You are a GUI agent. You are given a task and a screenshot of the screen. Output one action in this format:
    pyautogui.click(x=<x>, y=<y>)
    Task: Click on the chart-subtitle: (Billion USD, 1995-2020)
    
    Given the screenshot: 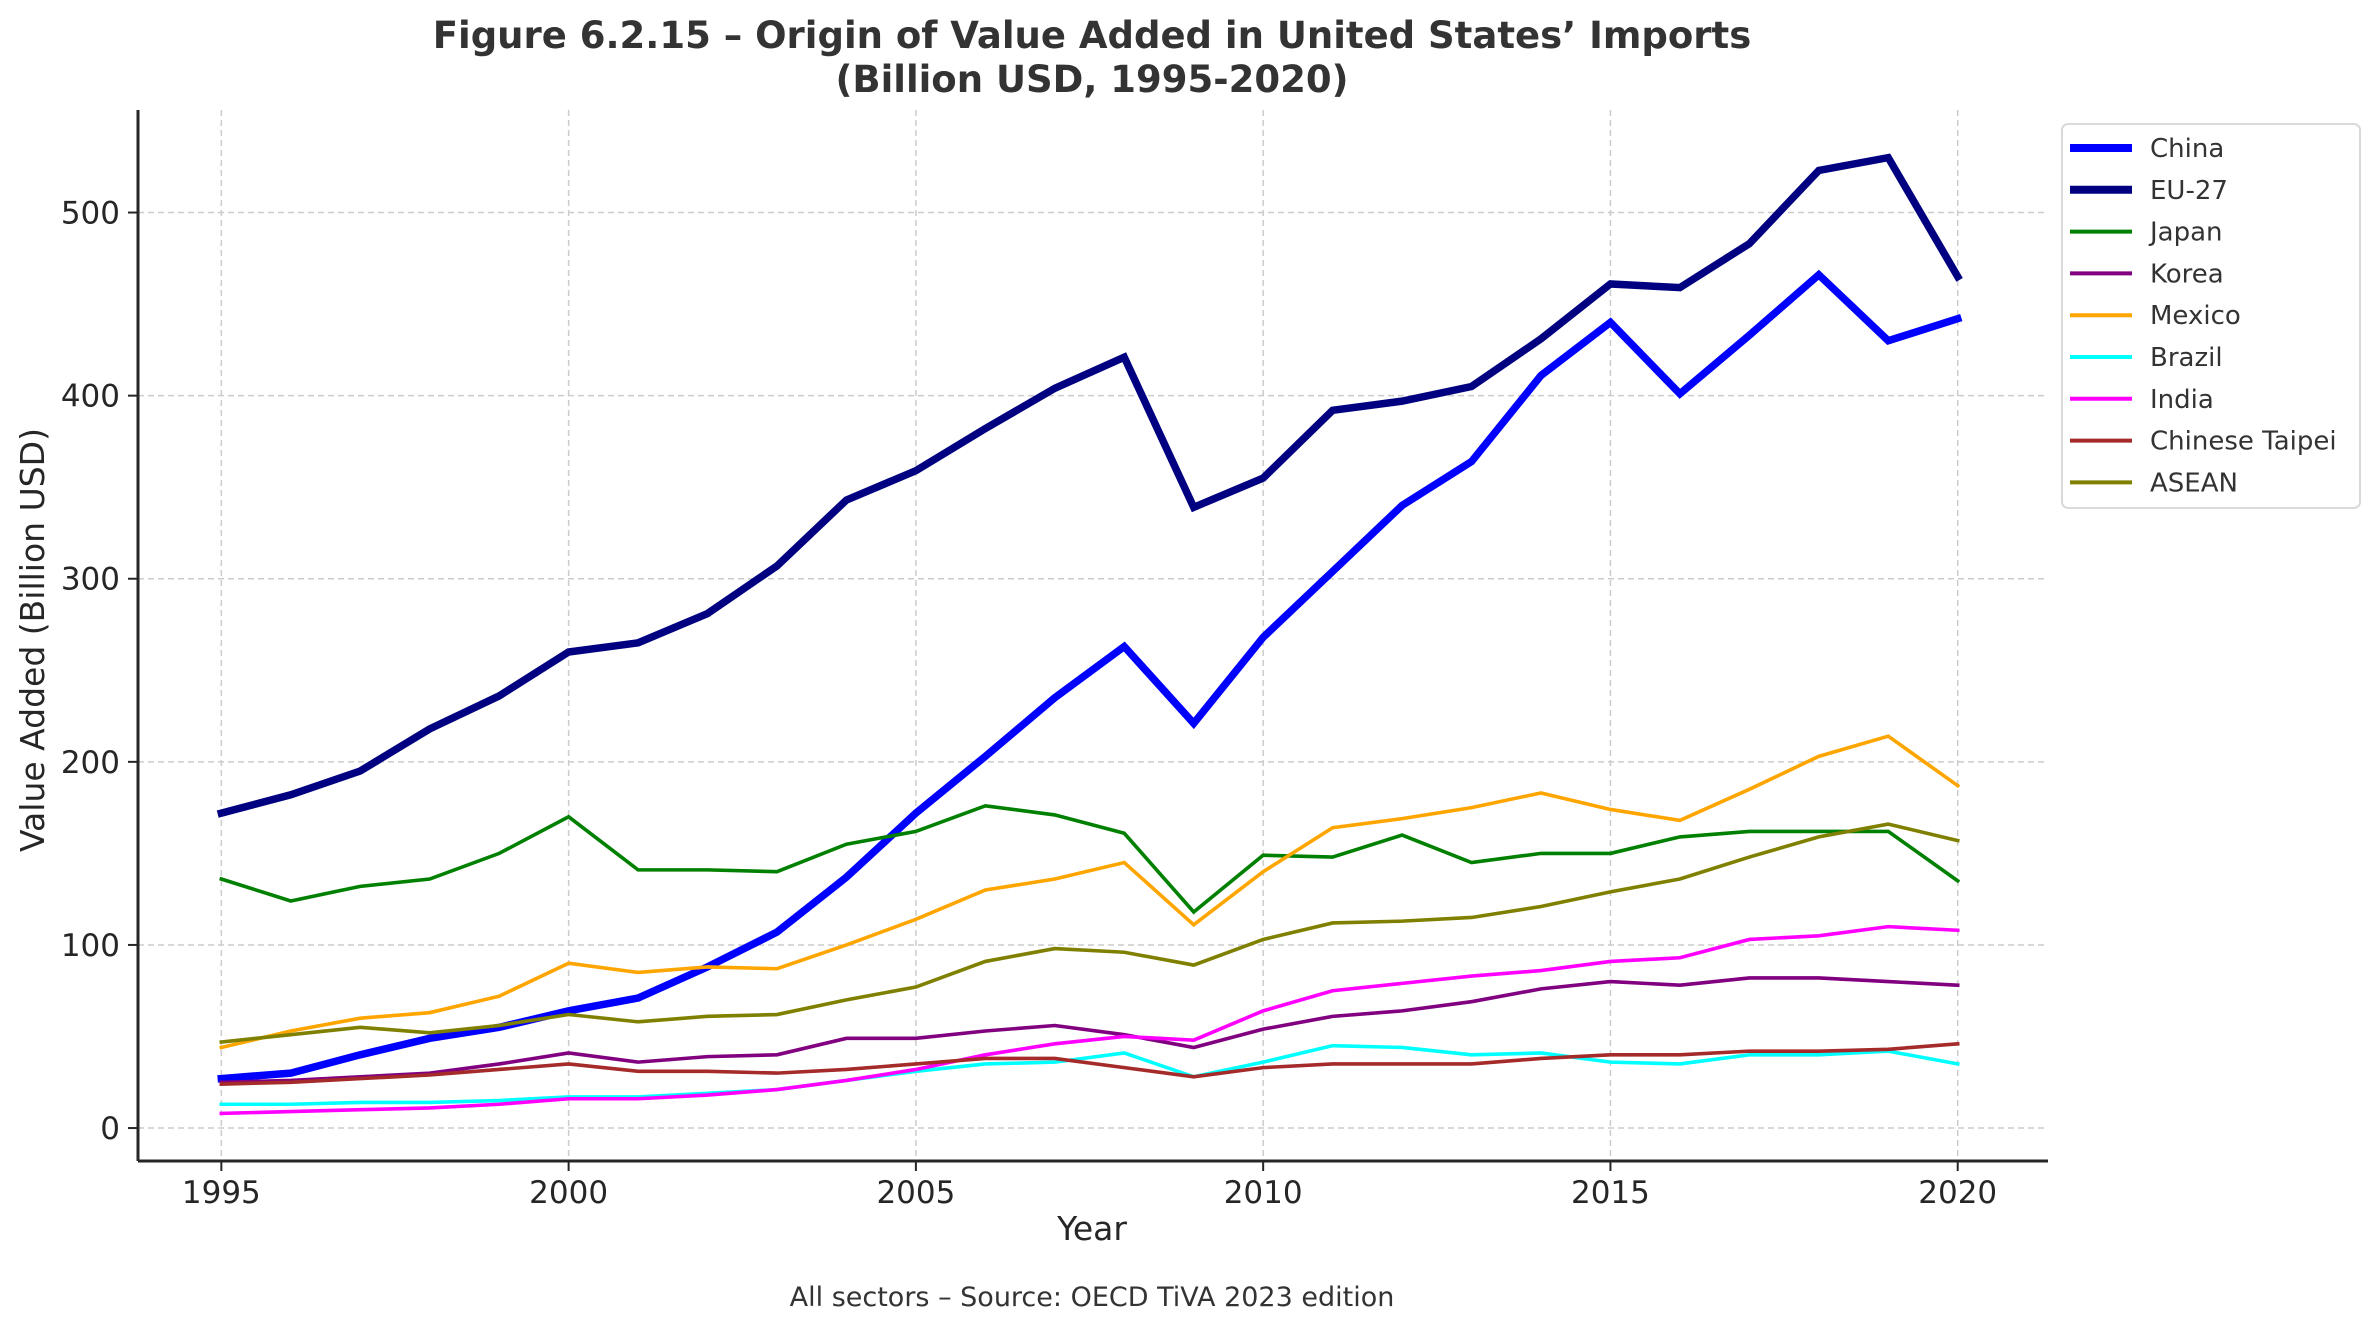 What is the action you would take?
    pyautogui.click(x=1091, y=79)
    